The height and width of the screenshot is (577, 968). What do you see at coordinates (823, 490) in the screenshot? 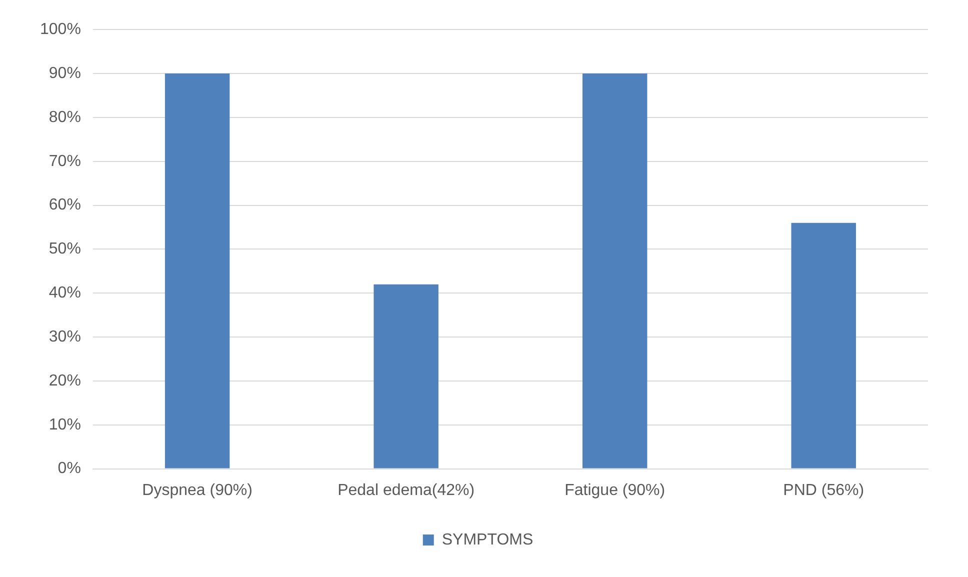
I see `x-tick-label: PND (56%)` at bounding box center [823, 490].